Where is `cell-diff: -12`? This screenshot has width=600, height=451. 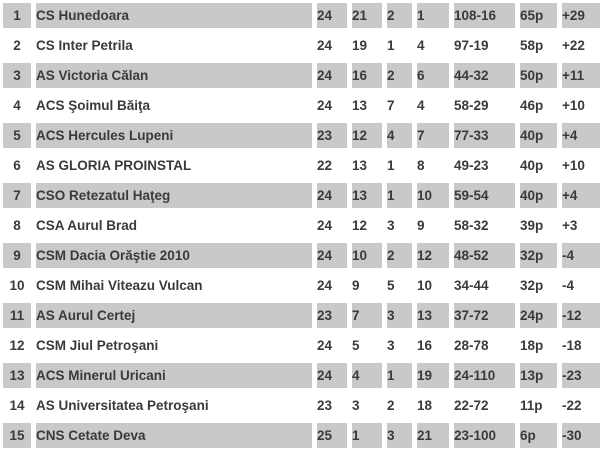
cell-diff: -12 is located at coordinates (581, 315).